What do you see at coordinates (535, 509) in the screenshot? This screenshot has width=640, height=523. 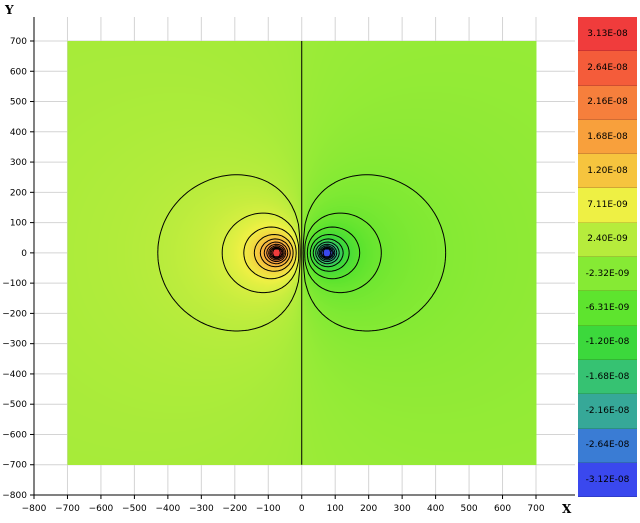 I see `x-tick-label: 700` at bounding box center [535, 509].